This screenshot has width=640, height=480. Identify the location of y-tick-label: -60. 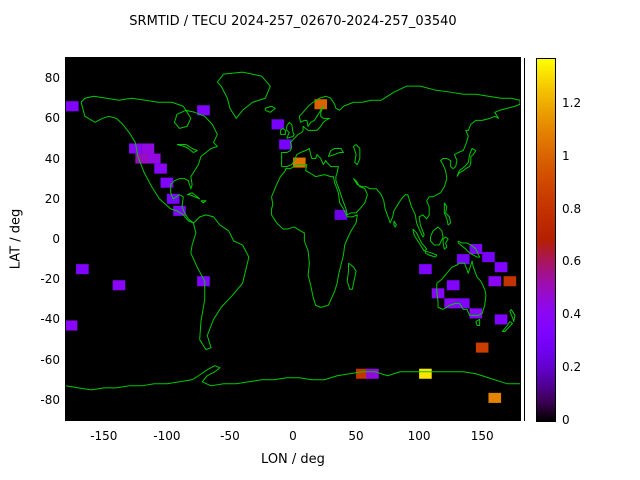
(50, 359).